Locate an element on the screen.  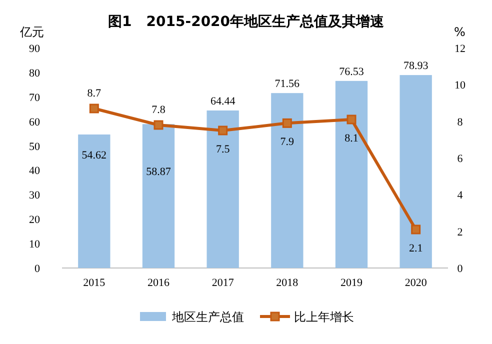
y2-tick-label: 10 is located at coordinates (460, 86).